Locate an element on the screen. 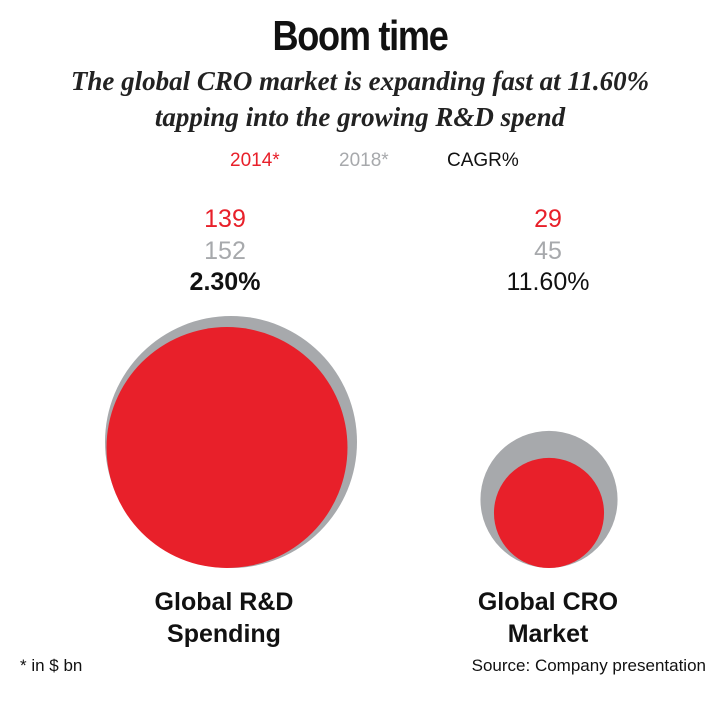  category-label-cro-line-2: Market is located at coordinates (548, 634).